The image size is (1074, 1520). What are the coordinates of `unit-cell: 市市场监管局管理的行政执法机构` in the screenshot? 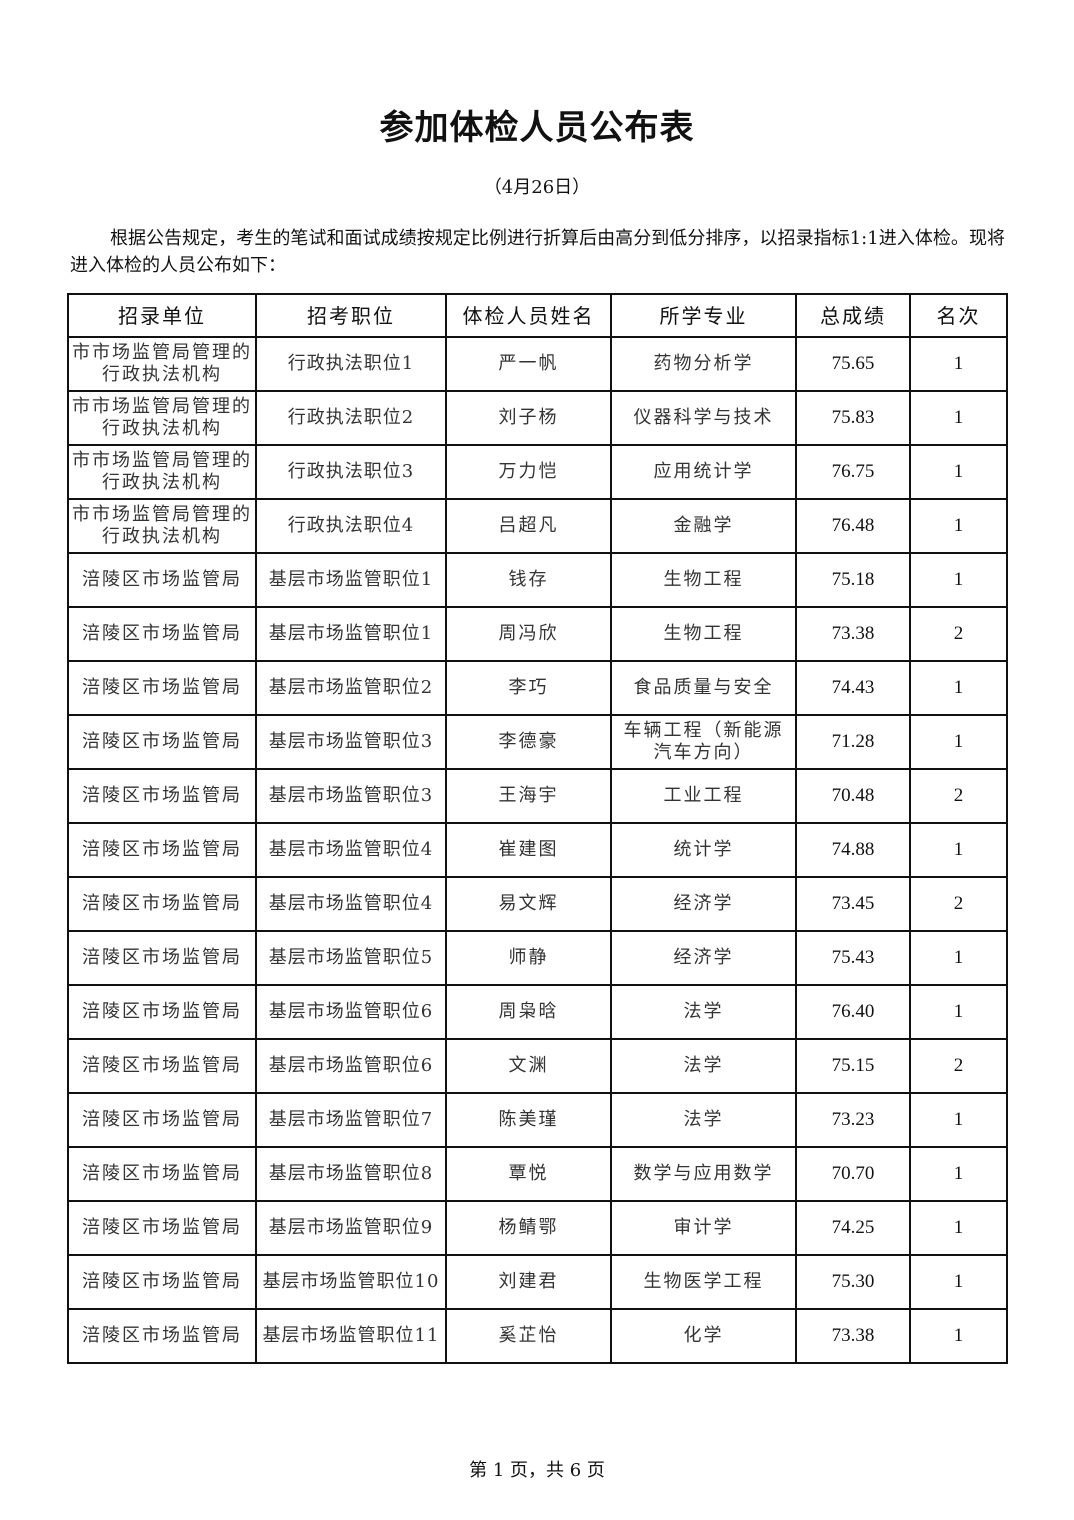 It's located at (162, 526).